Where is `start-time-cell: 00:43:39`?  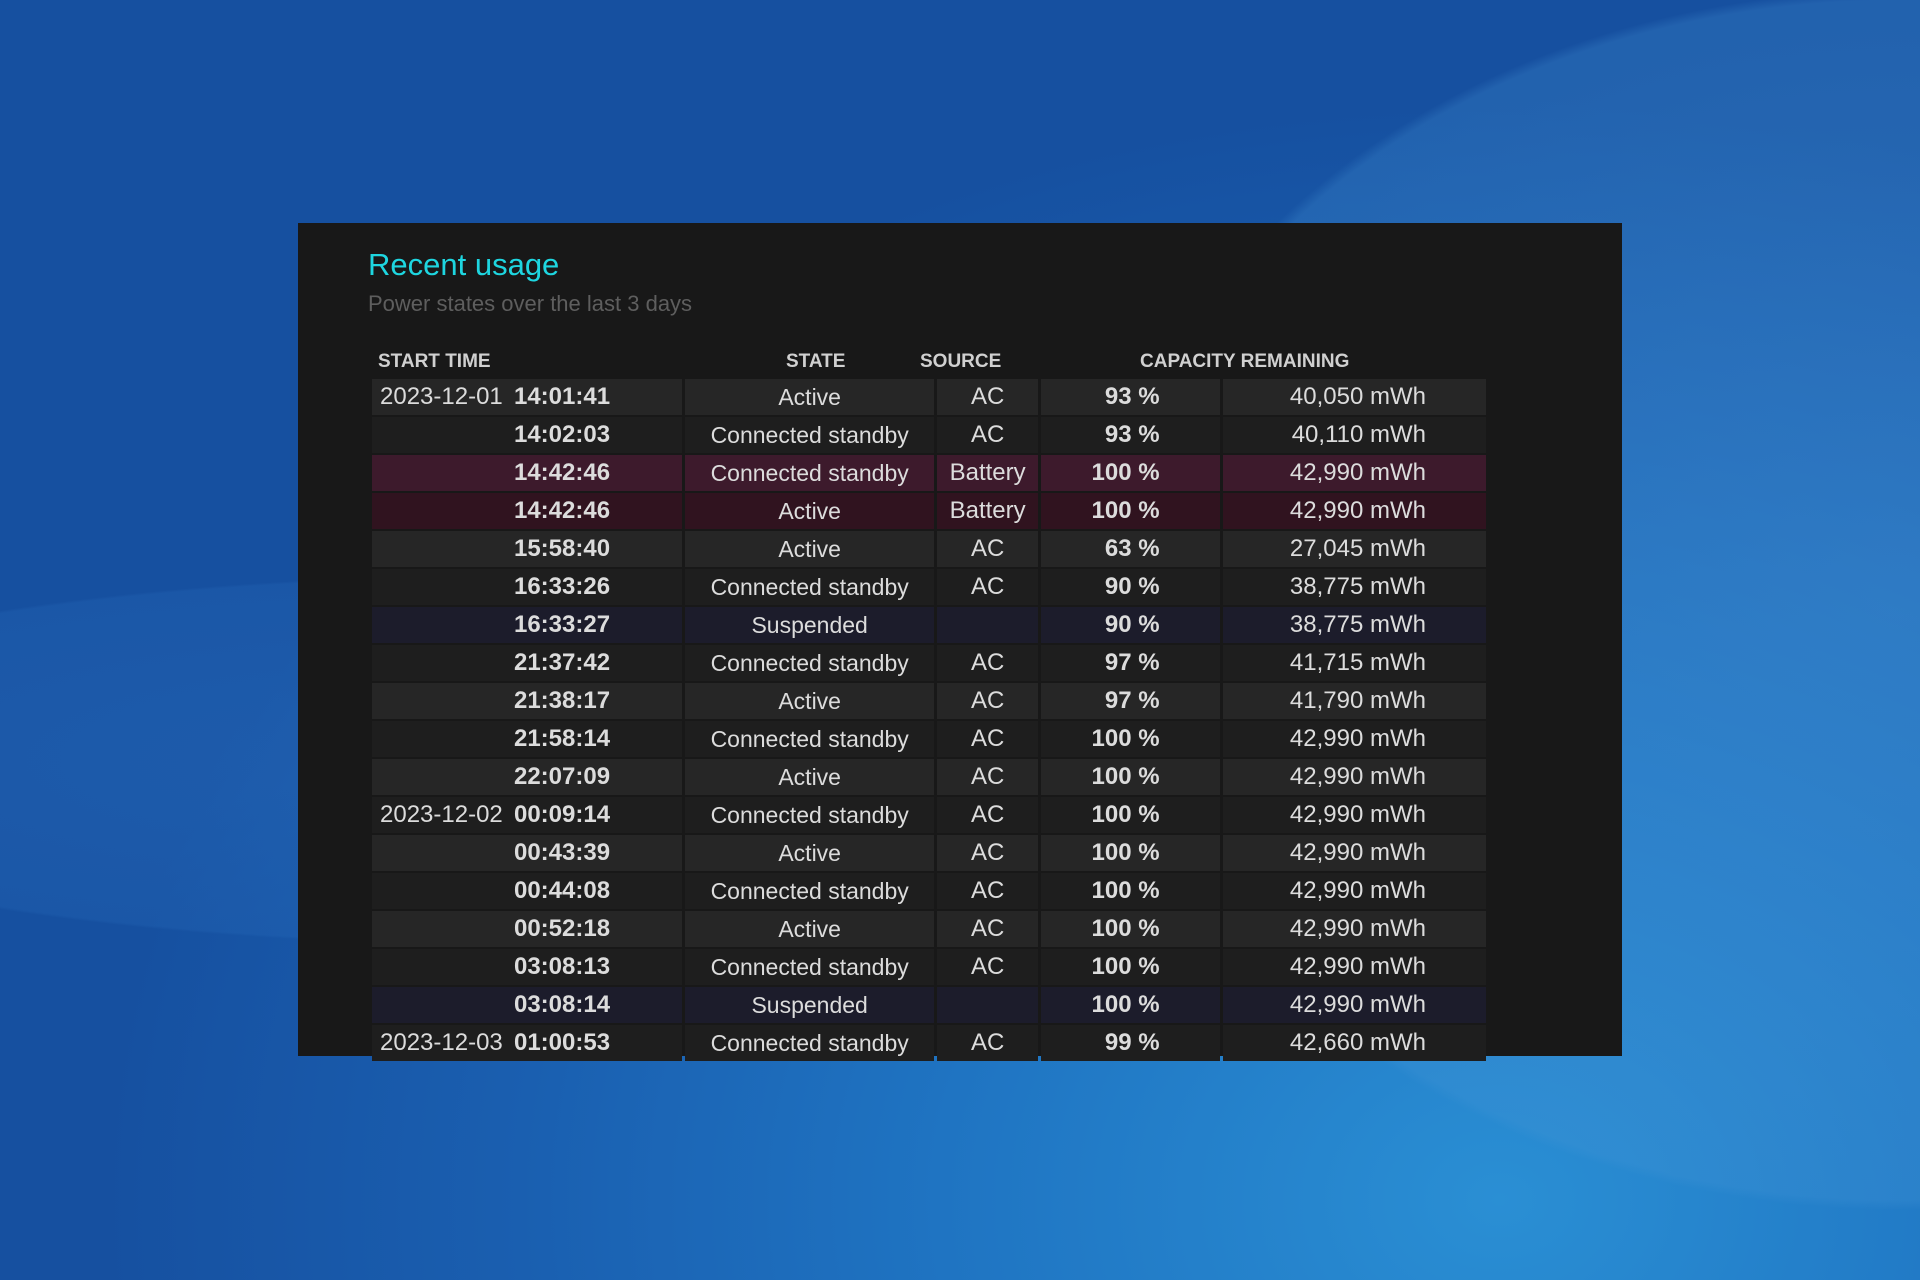
start-time-cell: 00:43:39 is located at coordinates (527, 853).